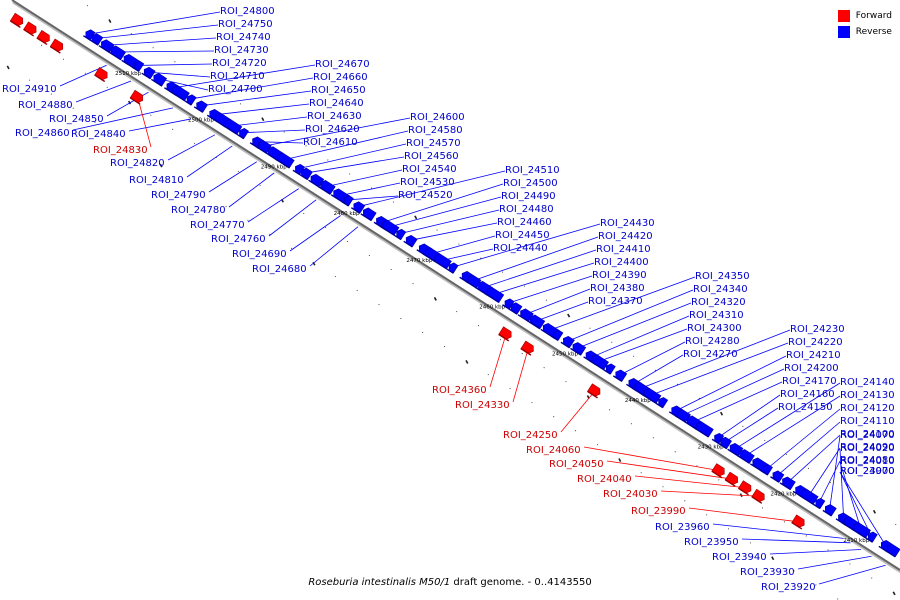 The width and height of the screenshot is (900, 600). I want to click on gene-label-reverse: ROI_24800, so click(247, 11).